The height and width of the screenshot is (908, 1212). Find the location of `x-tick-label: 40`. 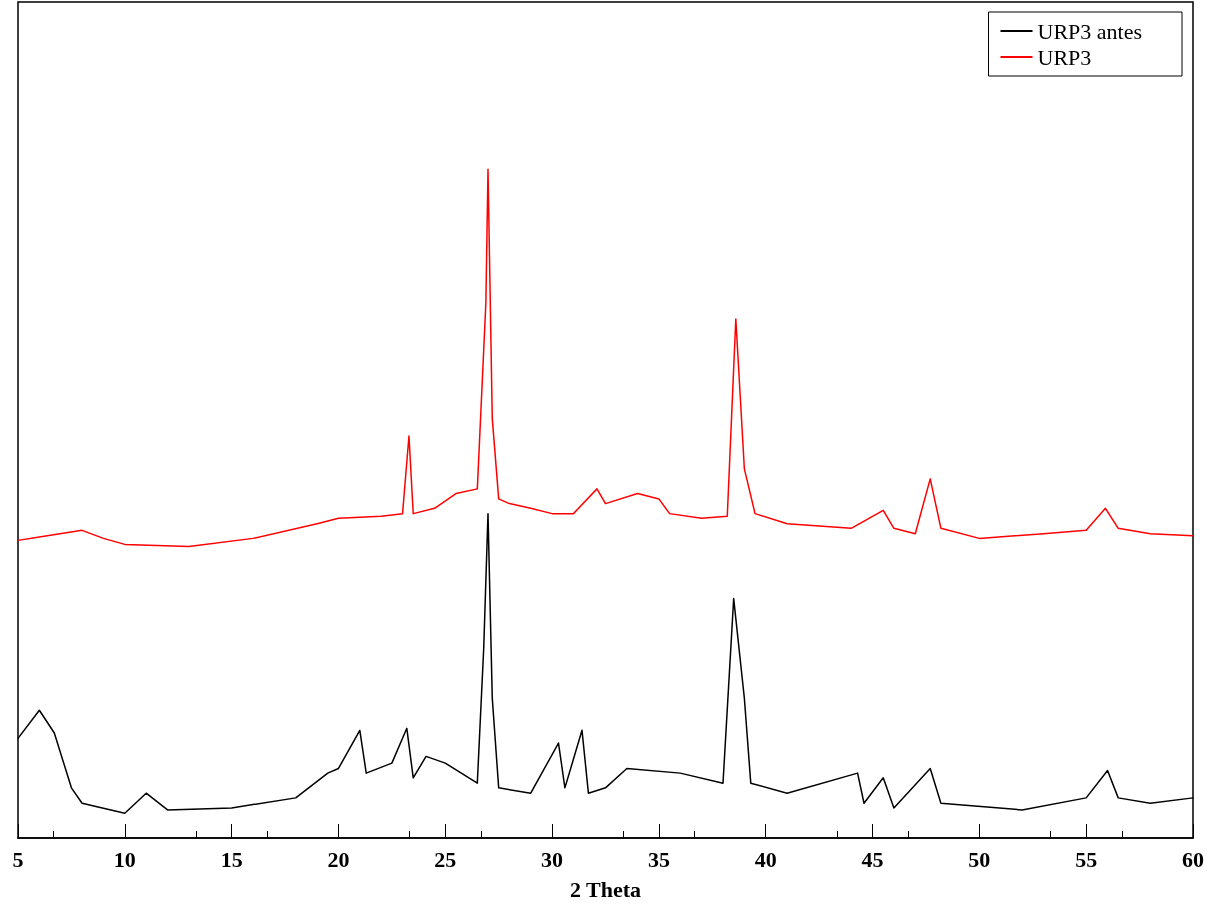

x-tick-label: 40 is located at coordinates (765, 859).